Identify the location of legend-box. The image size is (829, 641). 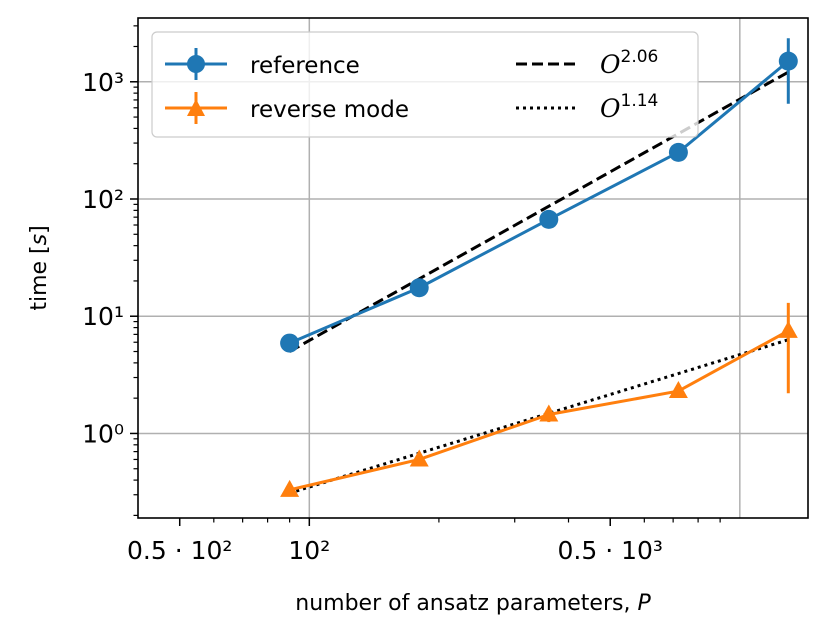
(425, 84).